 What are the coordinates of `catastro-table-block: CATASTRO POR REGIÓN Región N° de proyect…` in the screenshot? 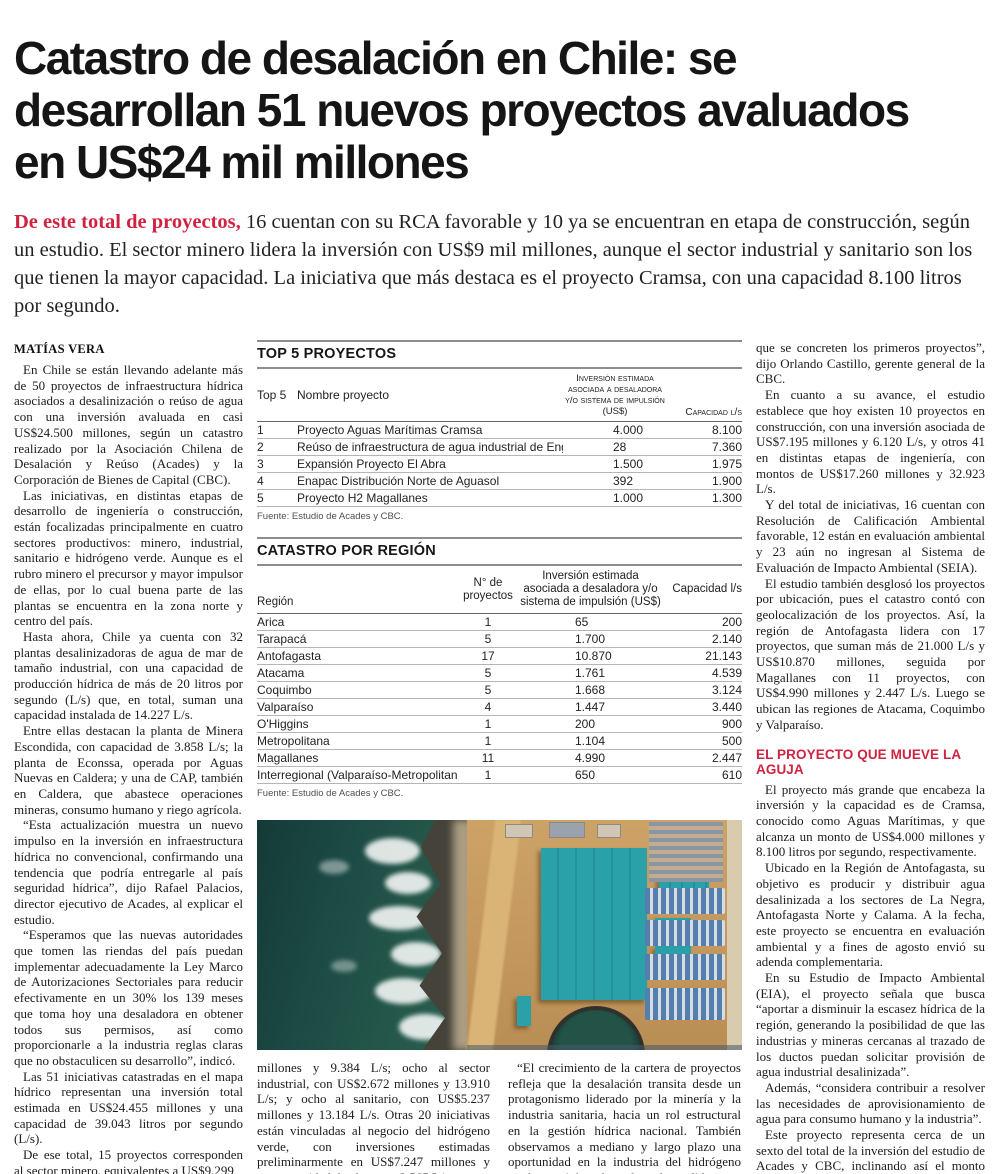 It's located at (499, 672).